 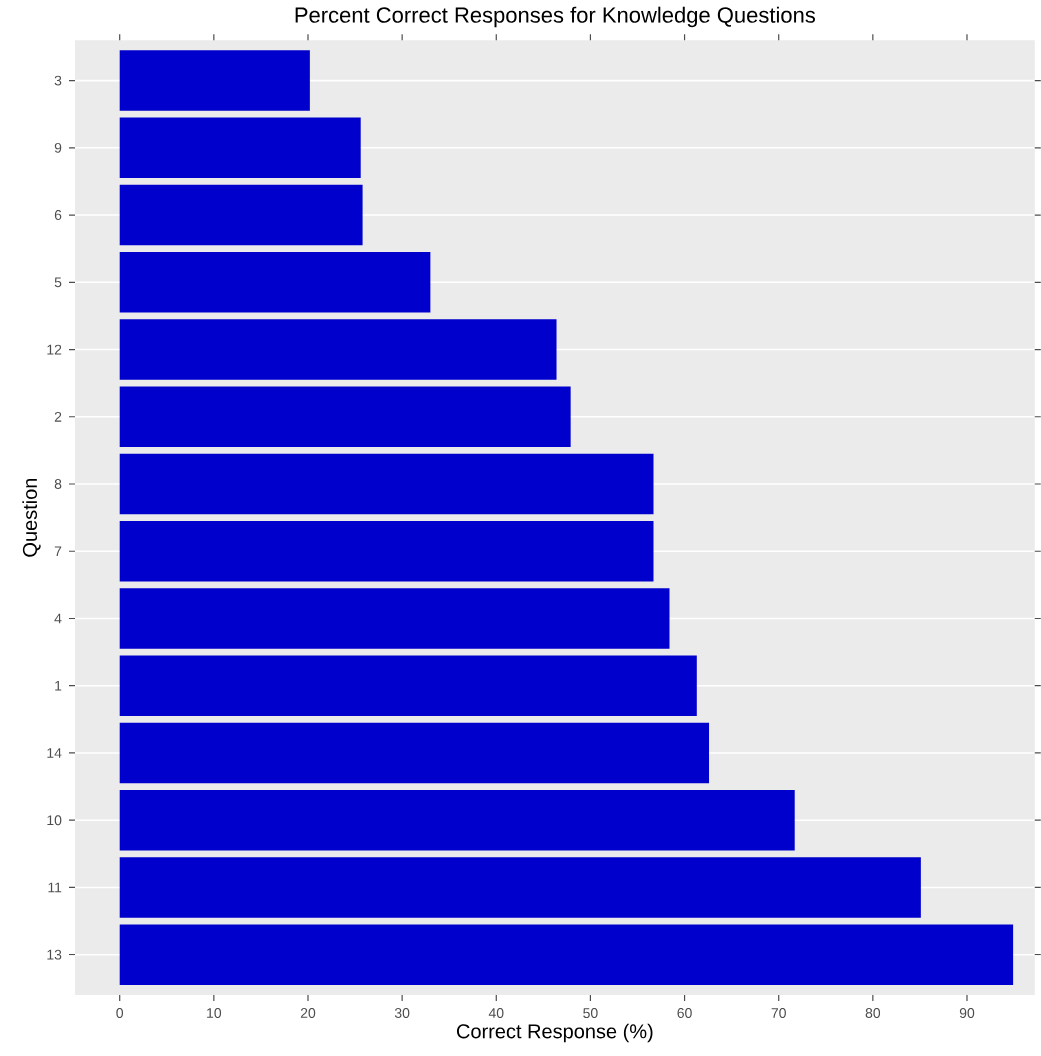 I want to click on y-tick-label: 10, so click(x=54, y=820).